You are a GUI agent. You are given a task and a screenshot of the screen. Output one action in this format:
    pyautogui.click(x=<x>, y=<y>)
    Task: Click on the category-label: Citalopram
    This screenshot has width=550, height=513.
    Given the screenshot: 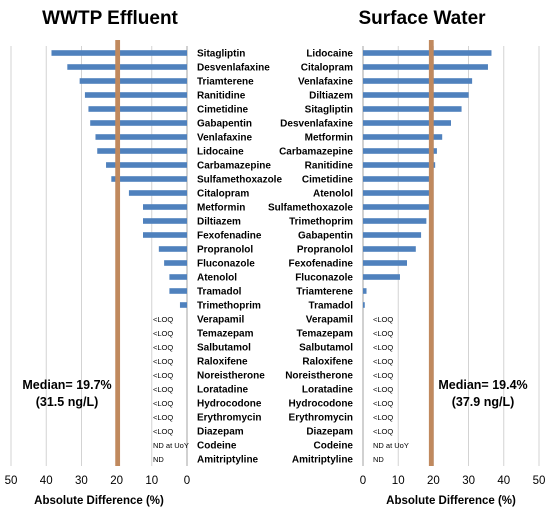 What is the action you would take?
    pyautogui.click(x=327, y=68)
    